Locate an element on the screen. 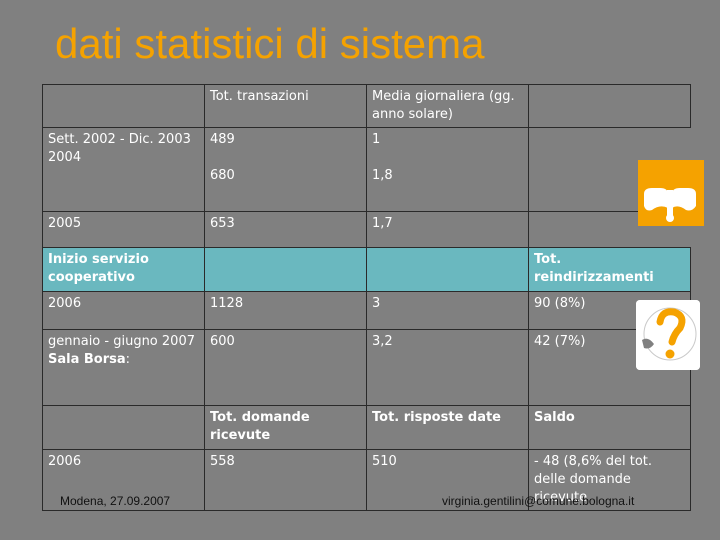 This screenshot has height=540, width=720. table-cell: 600 is located at coordinates (285, 367).